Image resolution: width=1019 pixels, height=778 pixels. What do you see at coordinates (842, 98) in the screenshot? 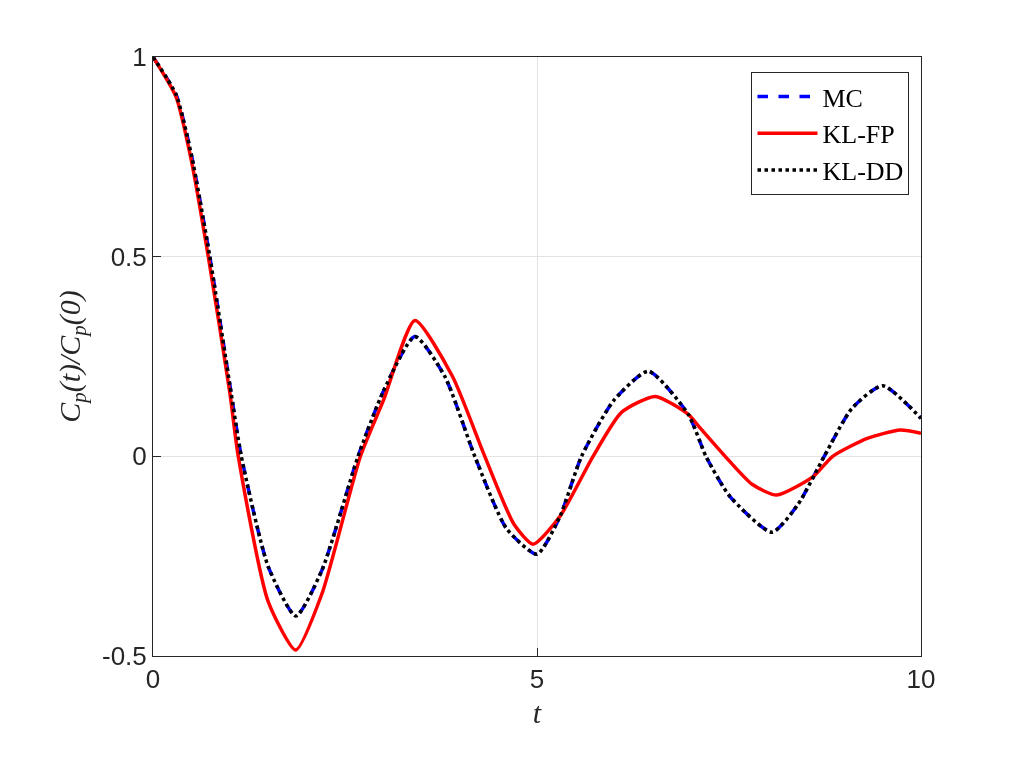
I see `legend-label: MC` at bounding box center [842, 98].